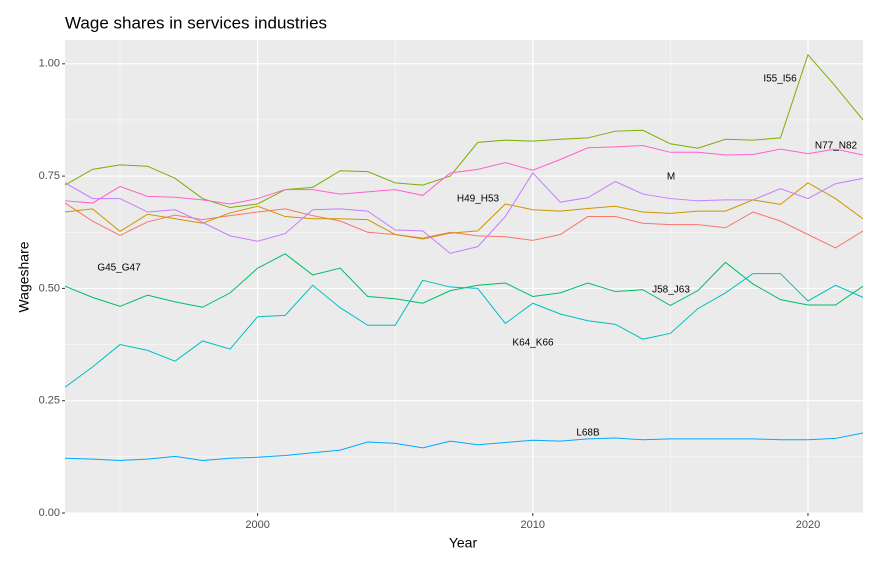 This screenshot has width=886, height=568. I want to click on y-tick-label: 0.50, so click(49, 288).